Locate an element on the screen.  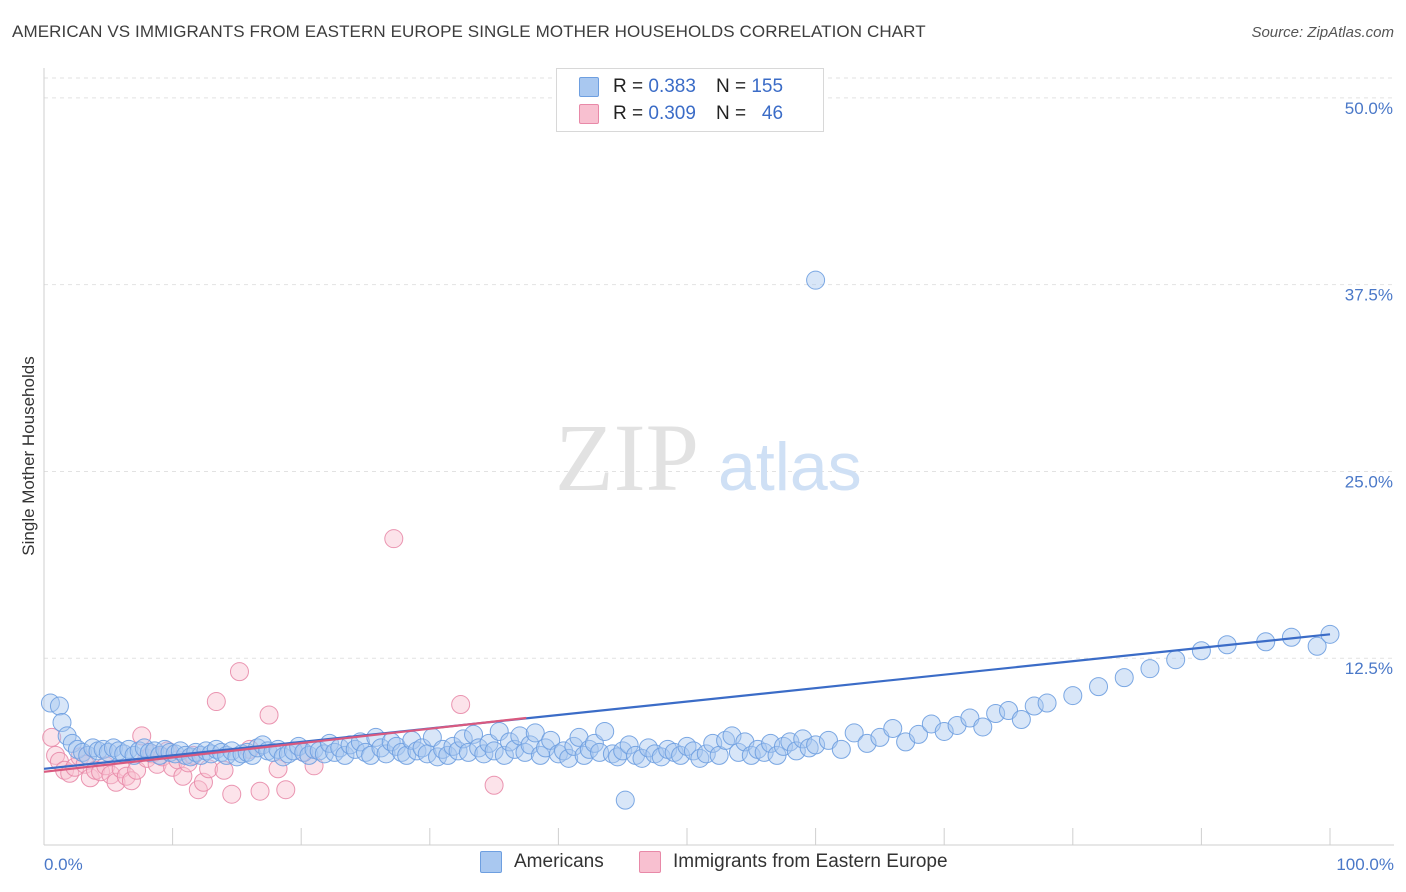
y-tick-label: 25.0% is located at coordinates (1369, 481).